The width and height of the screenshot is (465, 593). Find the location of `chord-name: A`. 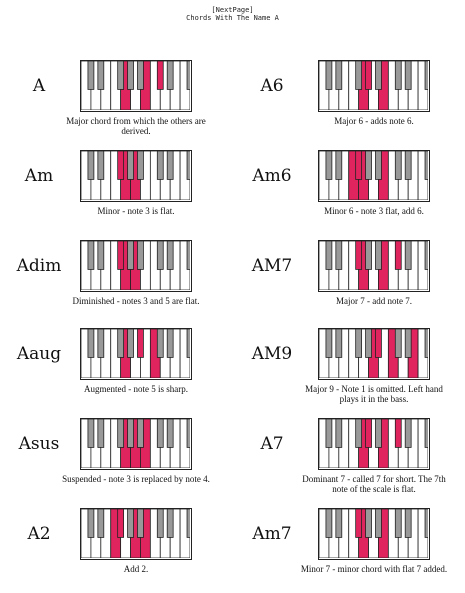

chord-name: A is located at coordinates (39, 86).